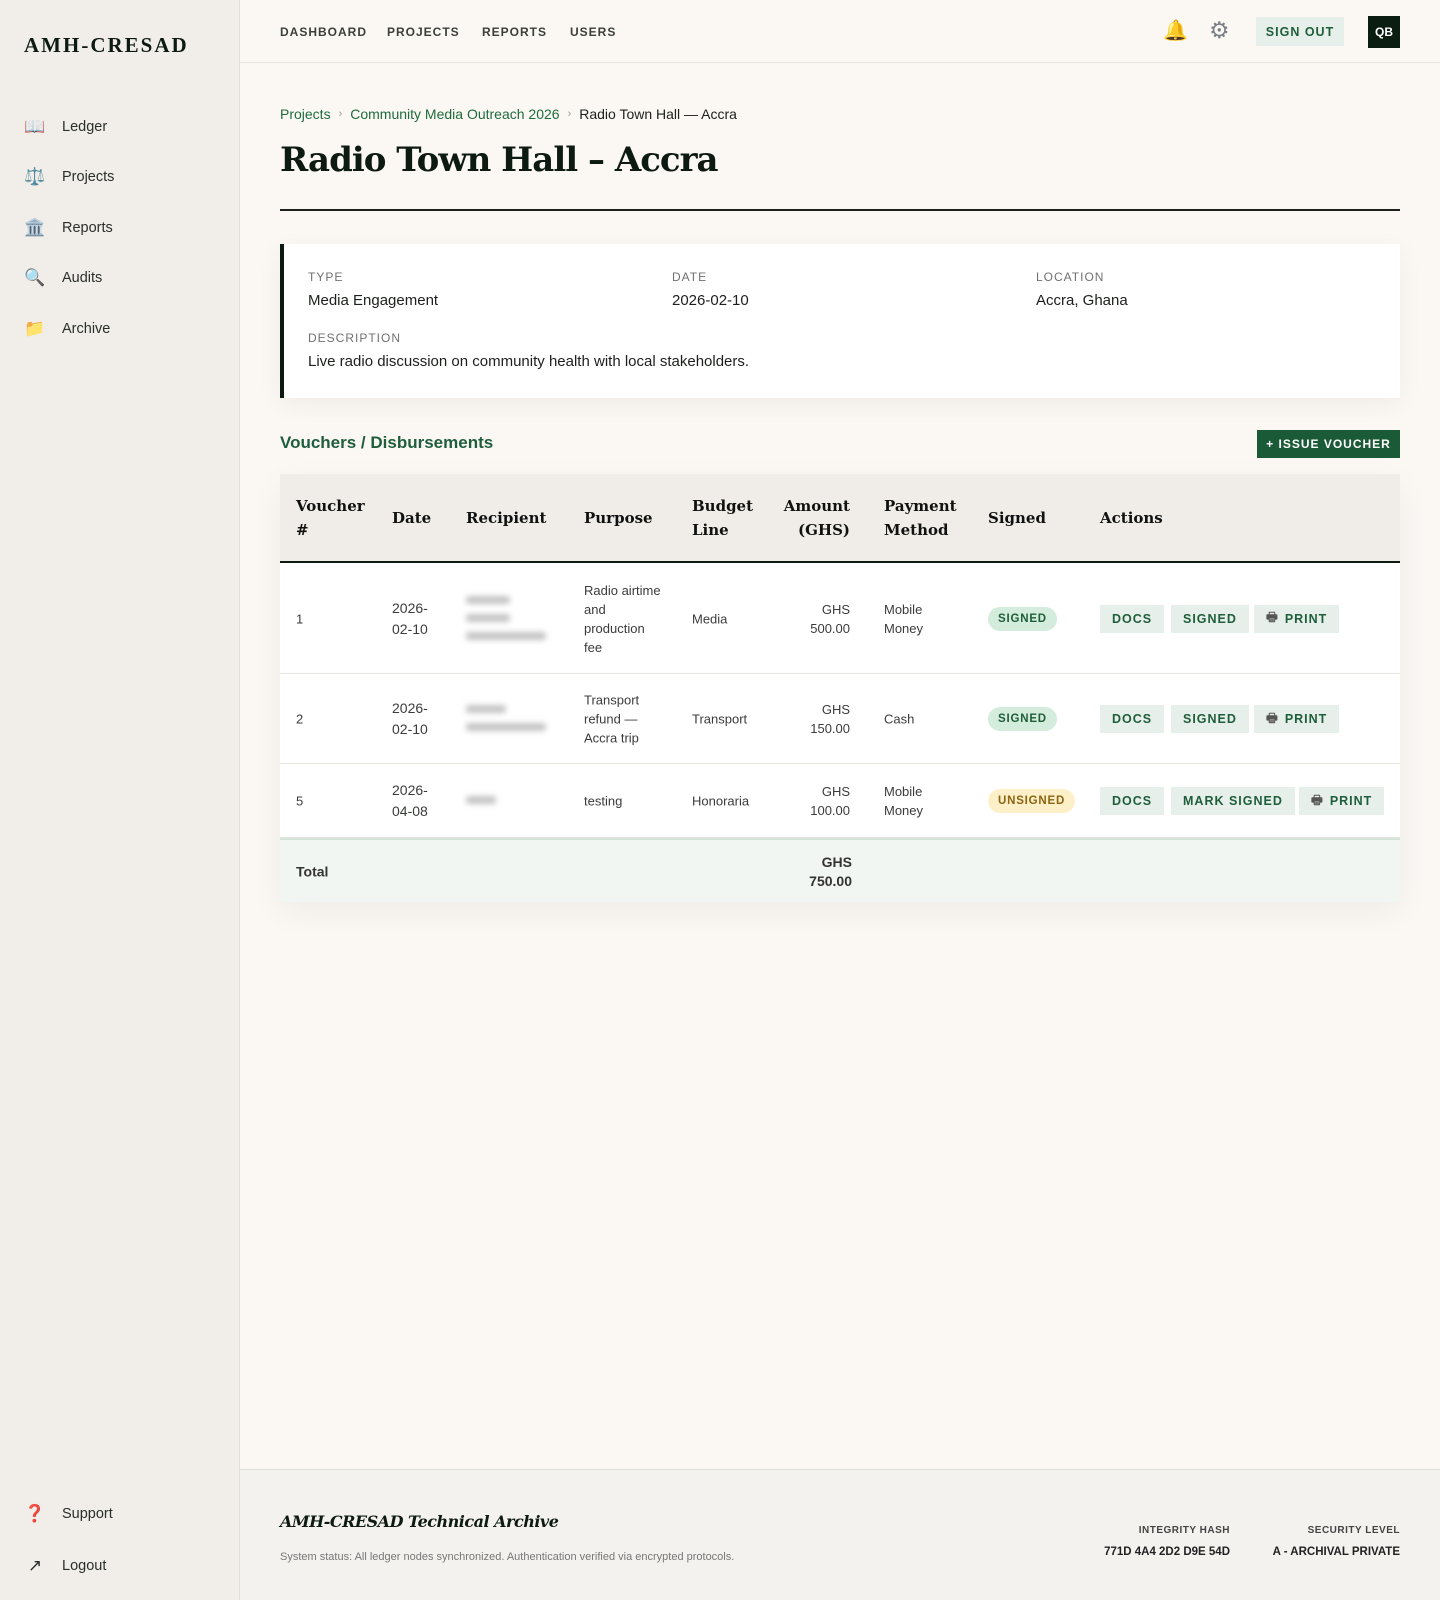  What do you see at coordinates (326, 277) in the screenshot?
I see `type-label: TYPE` at bounding box center [326, 277].